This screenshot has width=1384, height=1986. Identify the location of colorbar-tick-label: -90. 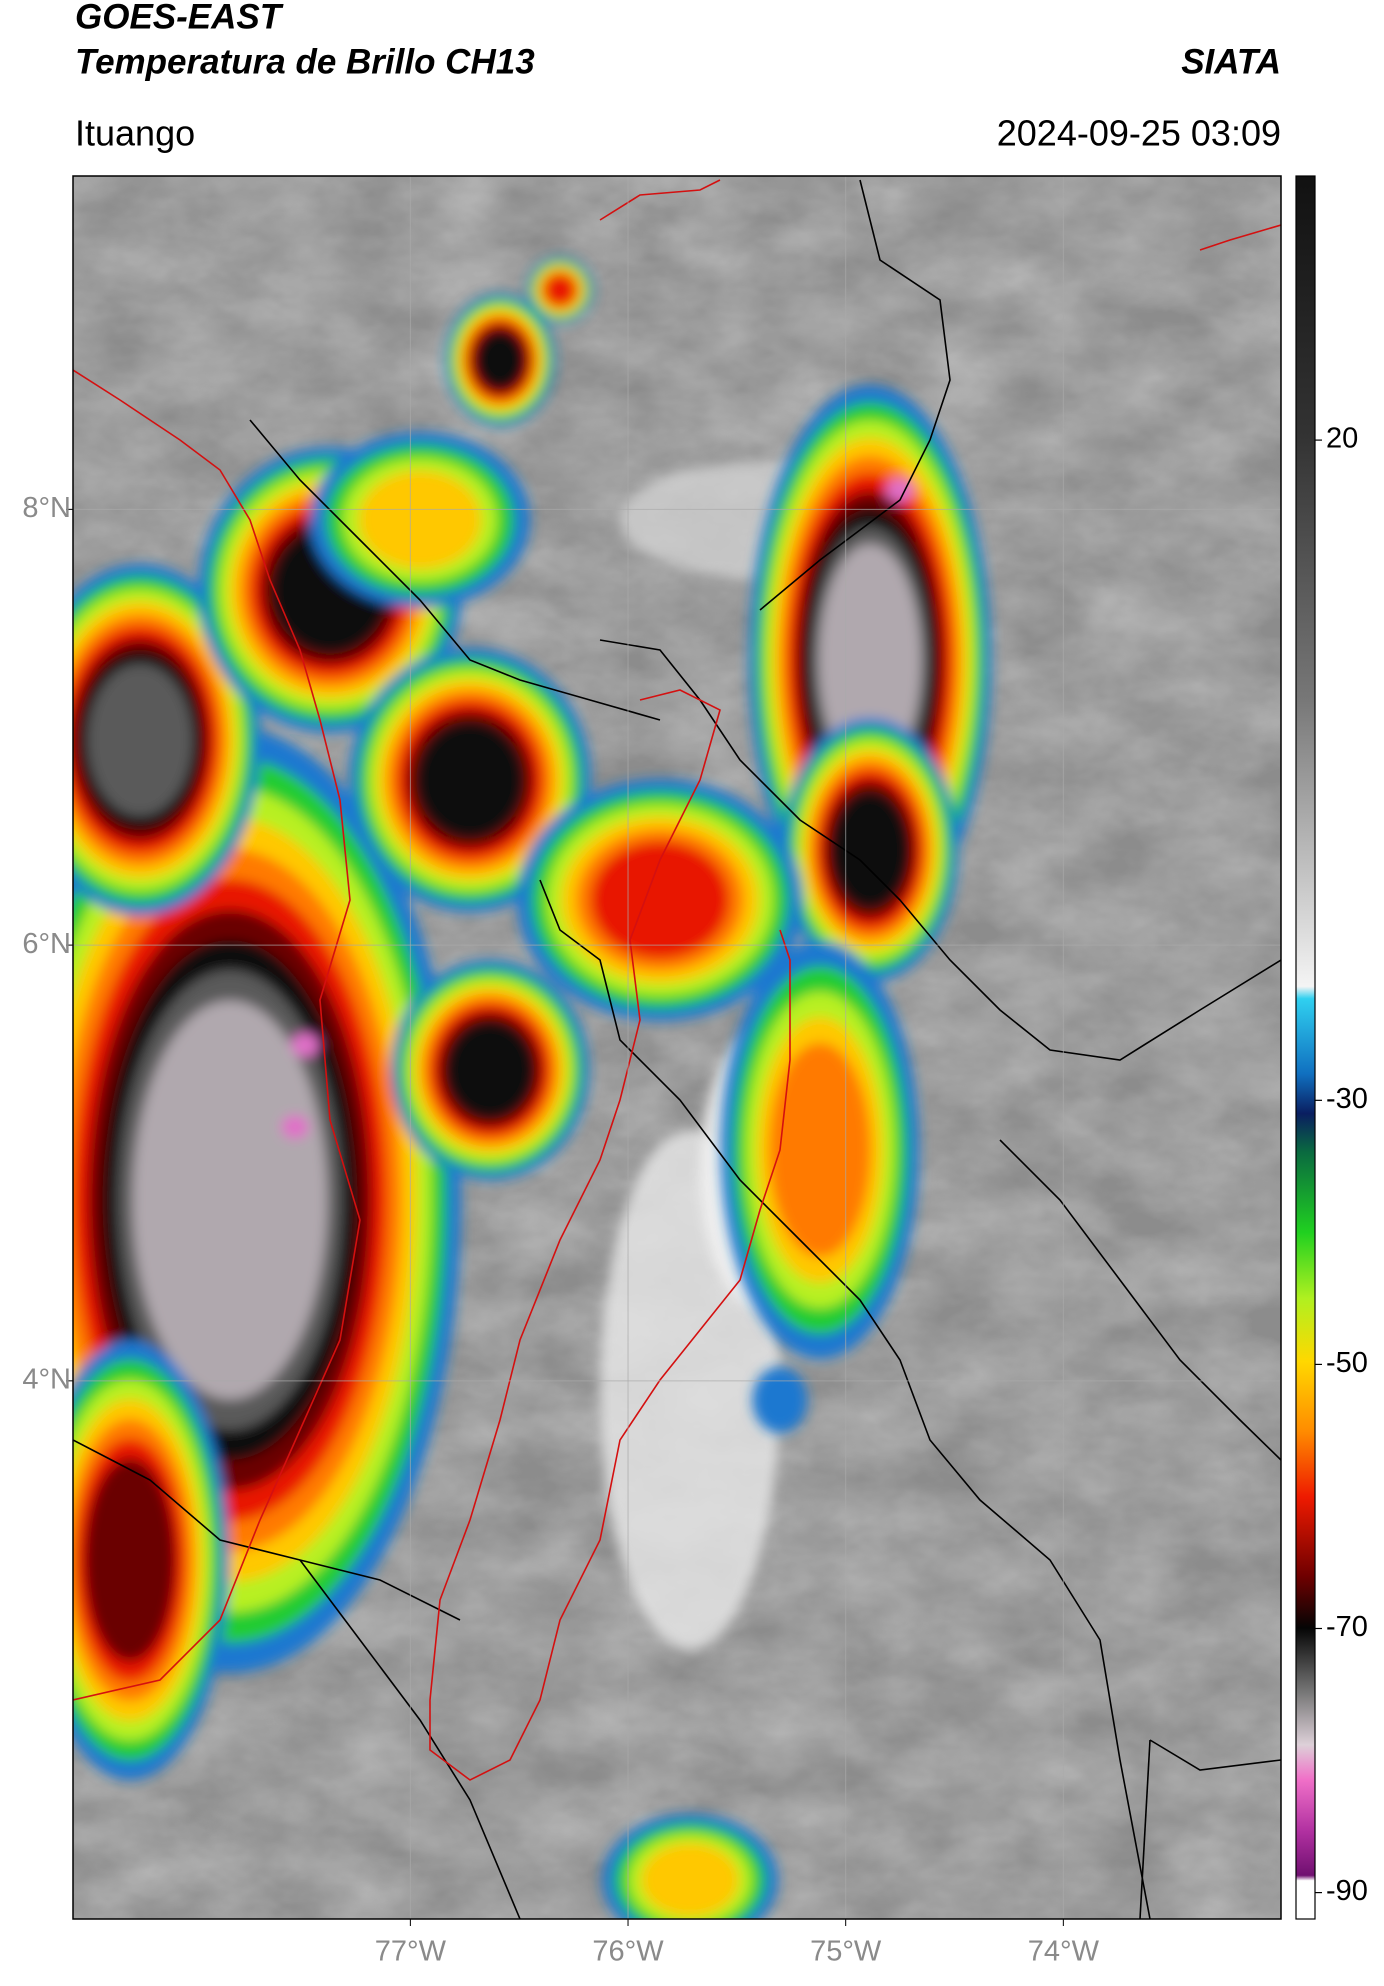
(1347, 1891).